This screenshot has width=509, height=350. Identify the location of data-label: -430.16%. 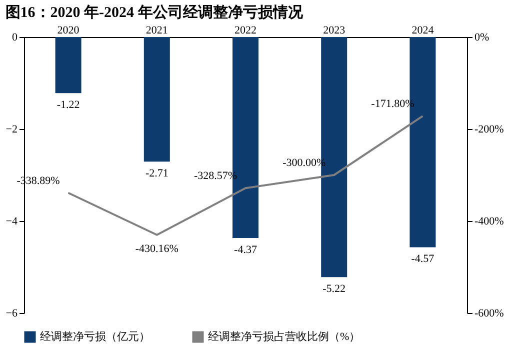
(156, 248).